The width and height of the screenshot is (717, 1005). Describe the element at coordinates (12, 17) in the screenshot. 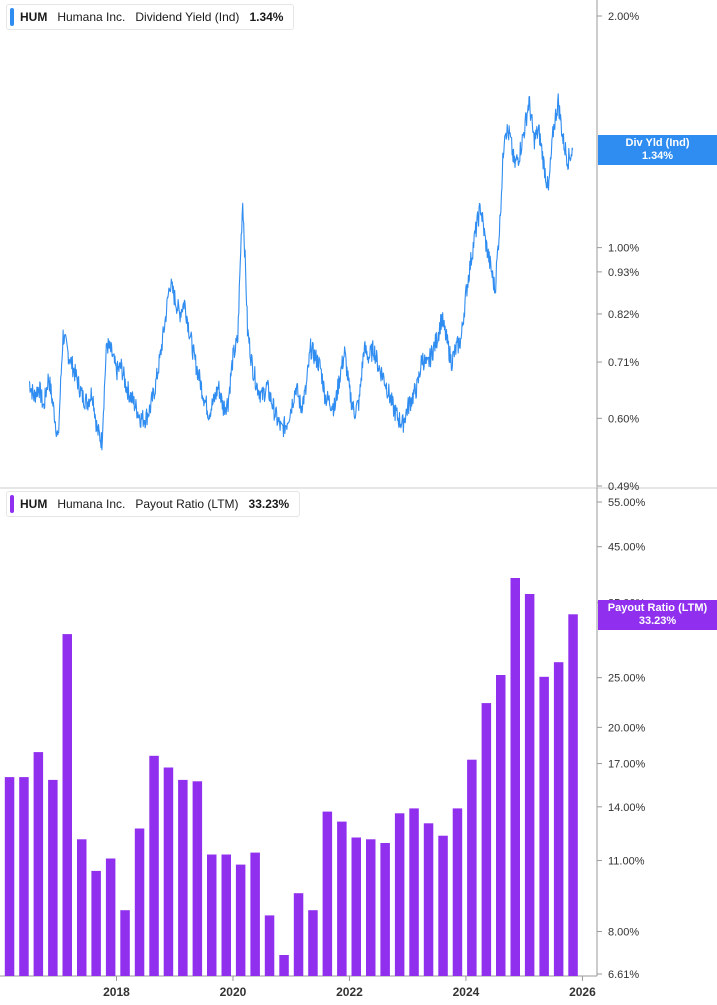

I see `yield-swatch` at that location.